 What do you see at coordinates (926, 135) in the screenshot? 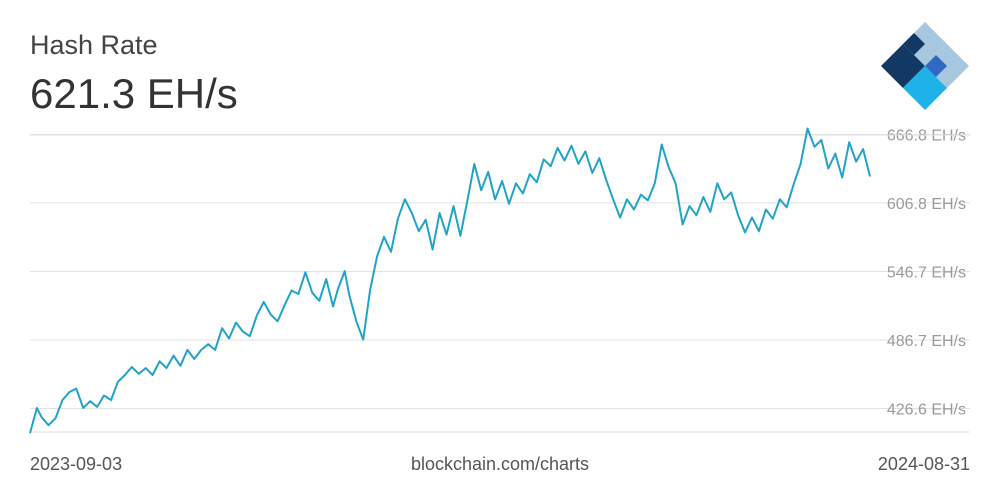
I see `y-tick-label: 666.8 EH/s` at bounding box center [926, 135].